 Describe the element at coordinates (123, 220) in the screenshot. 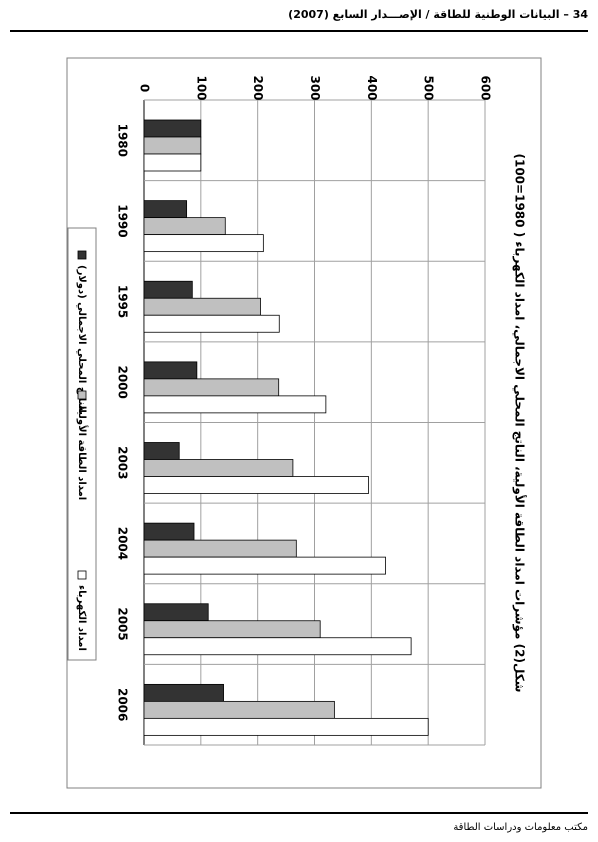

I see `category-label-1990: 1990` at that location.